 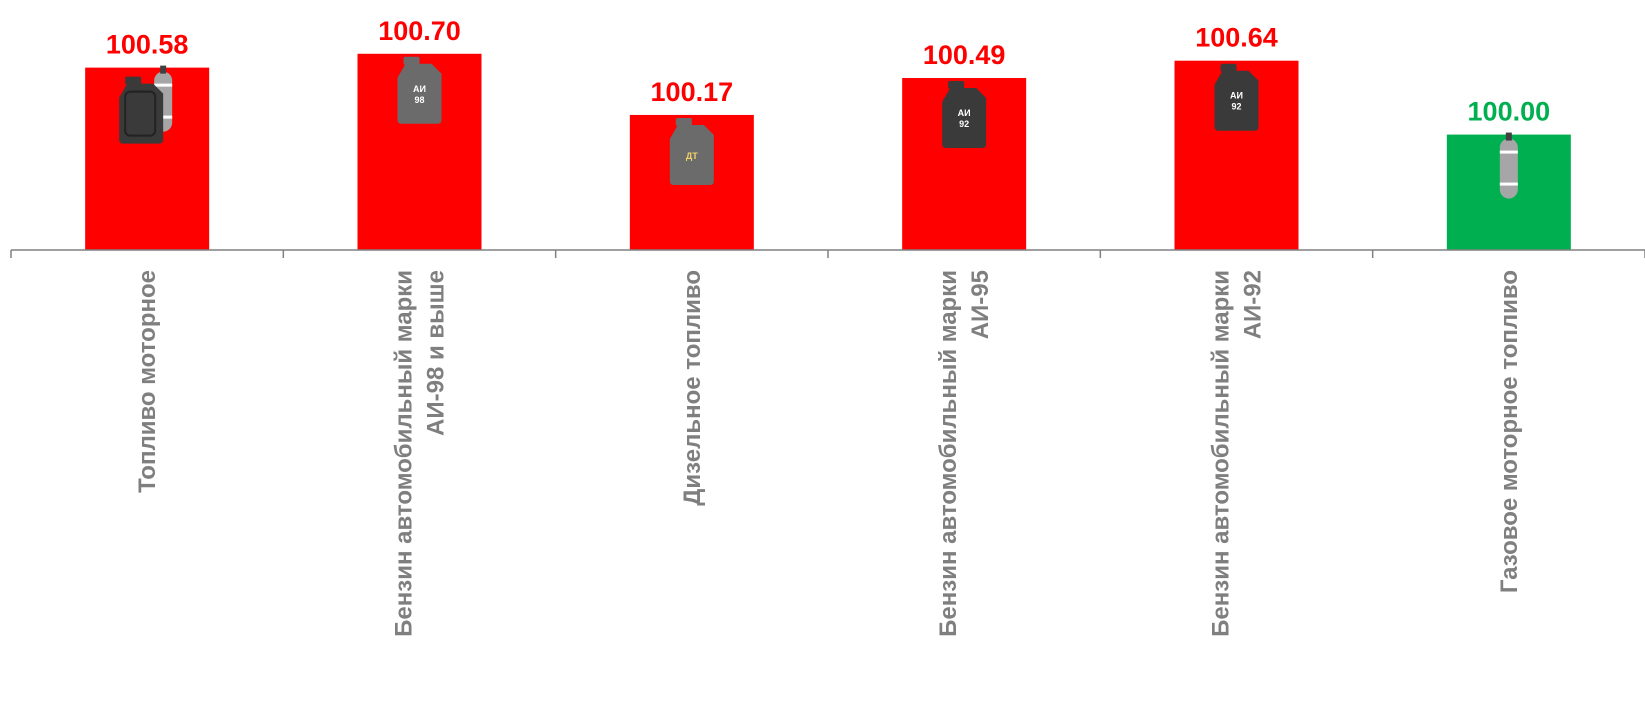 I want to click on category-label: АИ-98 и выше, so click(x=436, y=353).